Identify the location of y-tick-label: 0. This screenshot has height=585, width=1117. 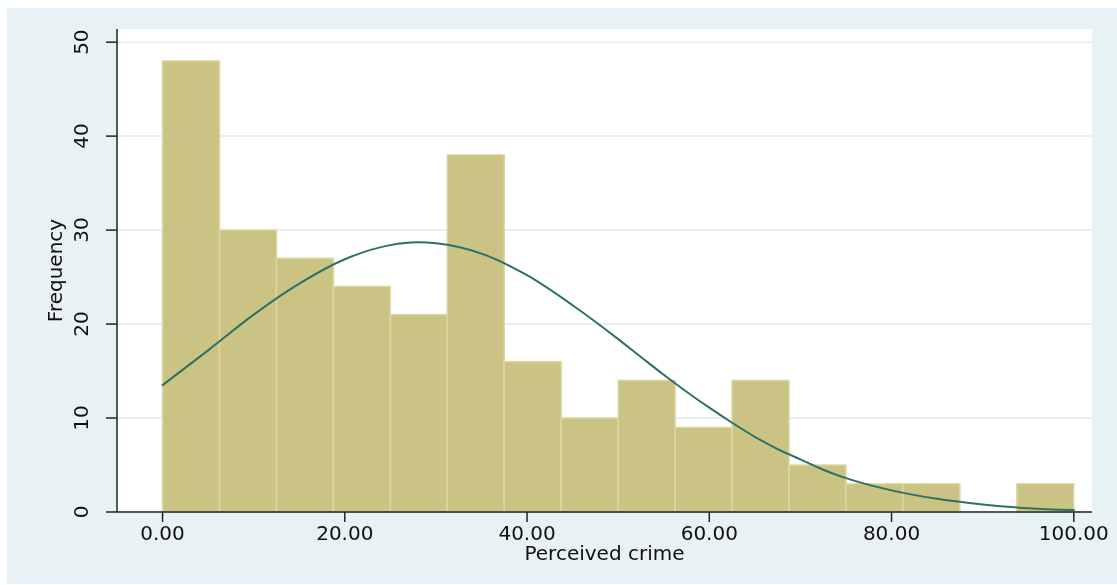
(81, 512).